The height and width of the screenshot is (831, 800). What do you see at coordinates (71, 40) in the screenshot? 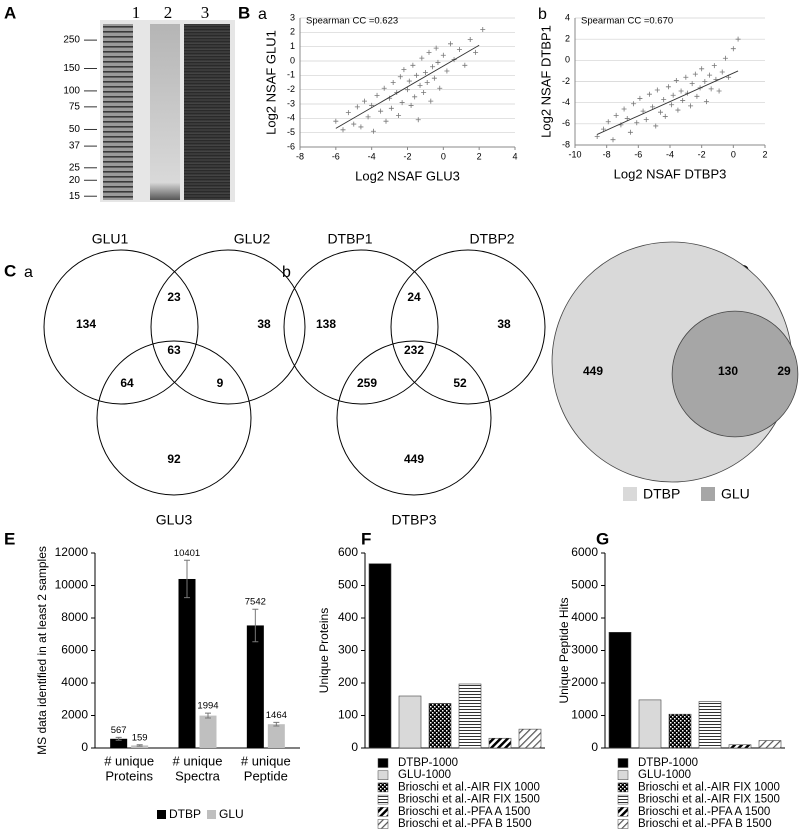
I see `marker-label: 250` at bounding box center [71, 40].